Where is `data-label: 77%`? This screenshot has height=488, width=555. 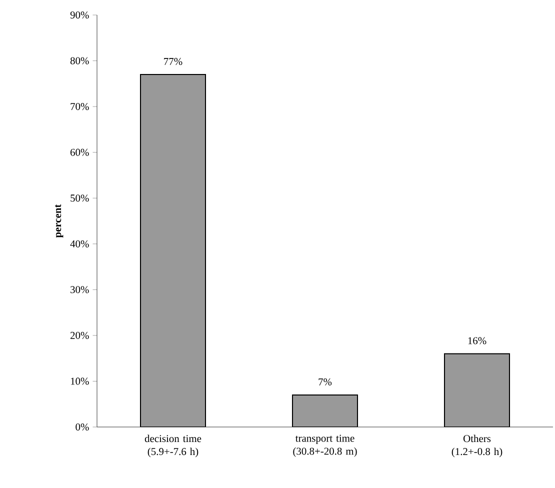 data-label: 77% is located at coordinates (173, 62).